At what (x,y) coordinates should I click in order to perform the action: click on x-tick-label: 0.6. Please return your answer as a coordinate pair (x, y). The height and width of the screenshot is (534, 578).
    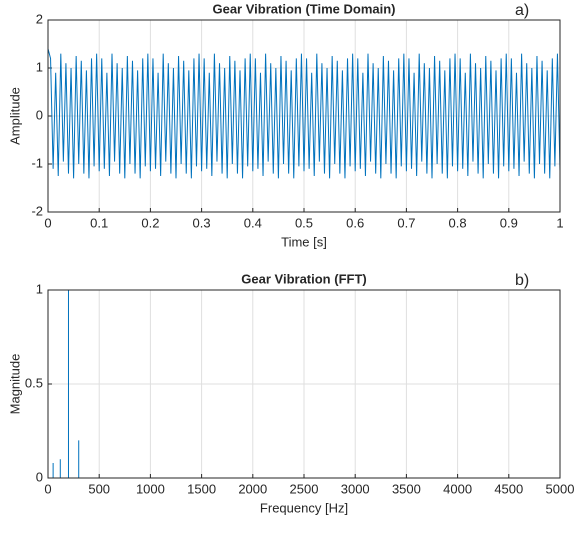
    Looking at the image, I should click on (355, 222).